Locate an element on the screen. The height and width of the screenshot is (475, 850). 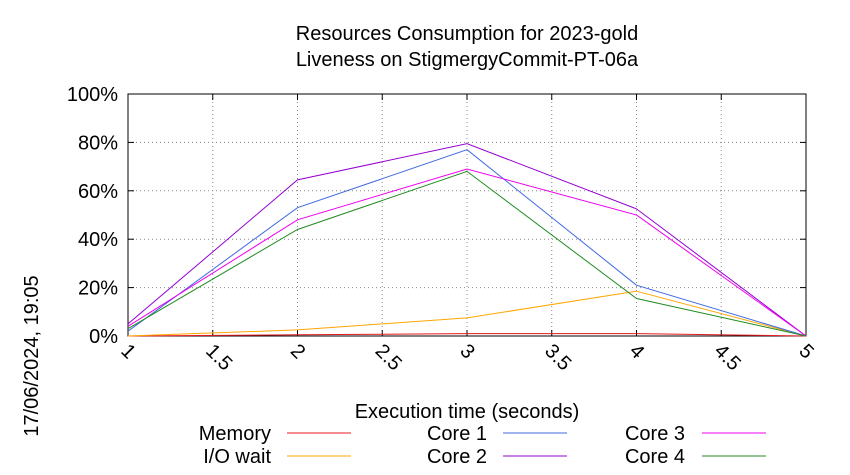
legend-label-i-o-wait: I/O wait is located at coordinates (237, 457).